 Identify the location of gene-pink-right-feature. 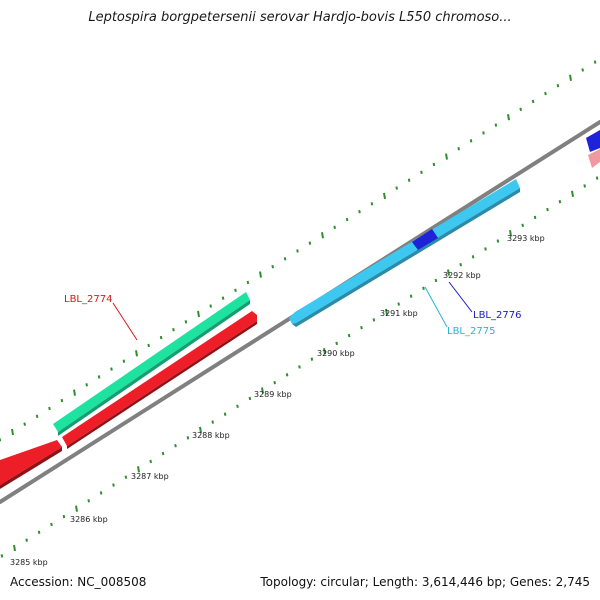
(594, 158).